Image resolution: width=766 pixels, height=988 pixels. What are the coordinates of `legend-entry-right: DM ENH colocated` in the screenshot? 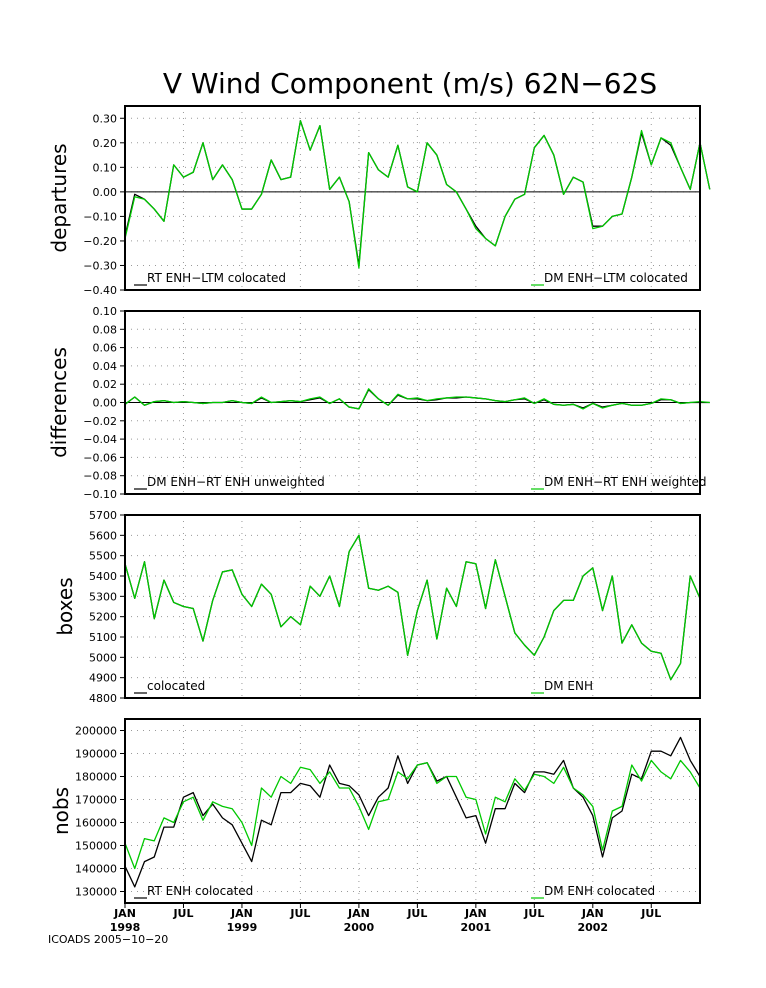 It's located at (593, 891).